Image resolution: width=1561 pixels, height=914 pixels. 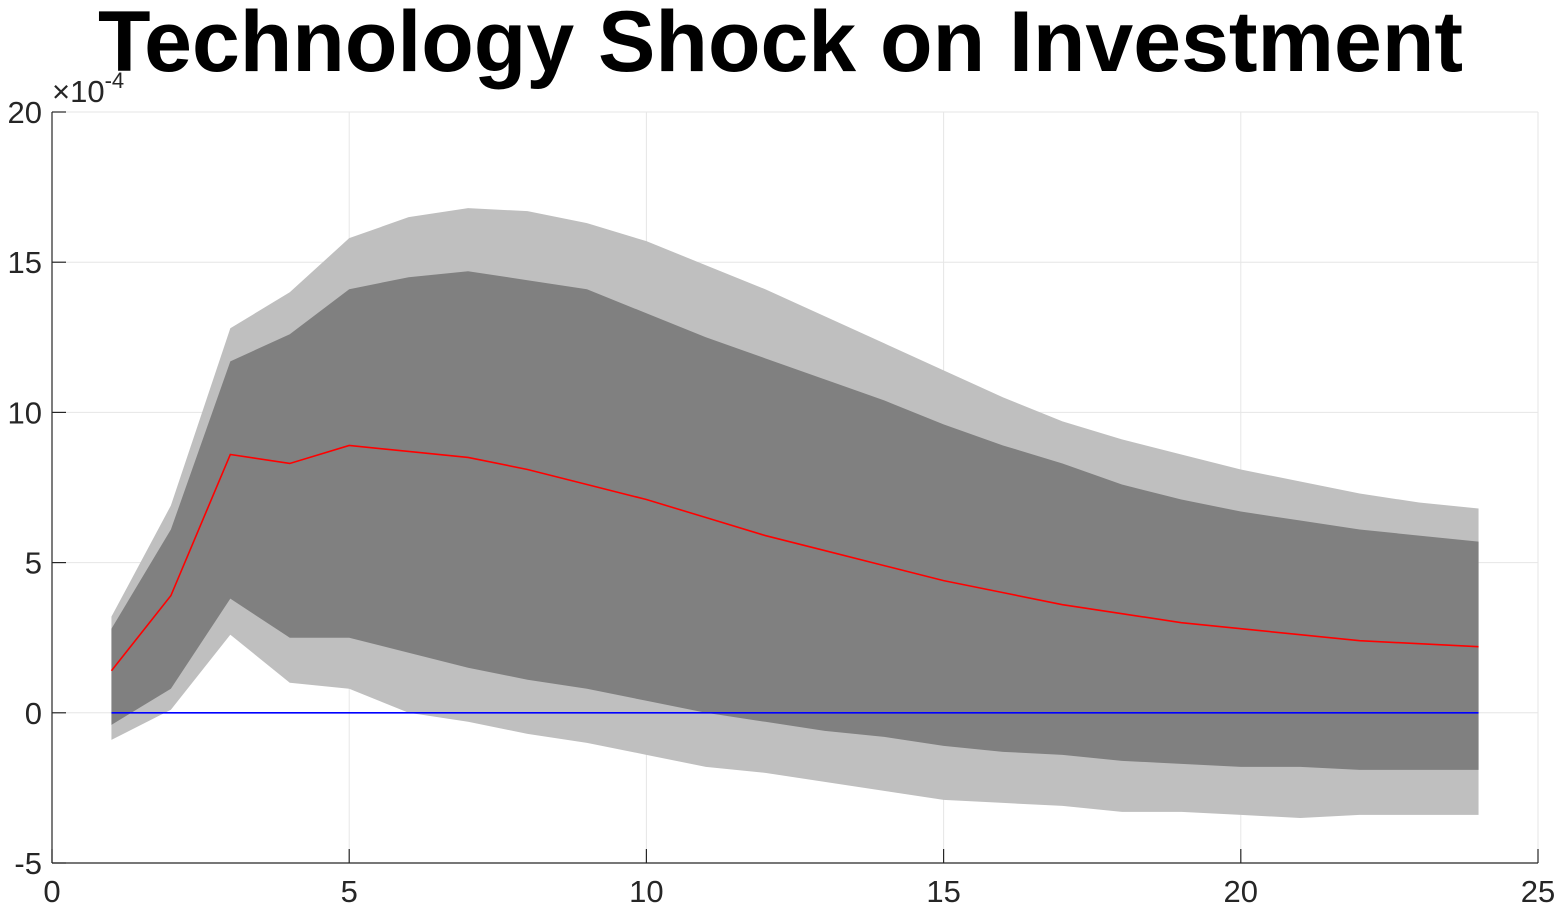 What do you see at coordinates (349, 891) in the screenshot?
I see `x-tick-label: 5` at bounding box center [349, 891].